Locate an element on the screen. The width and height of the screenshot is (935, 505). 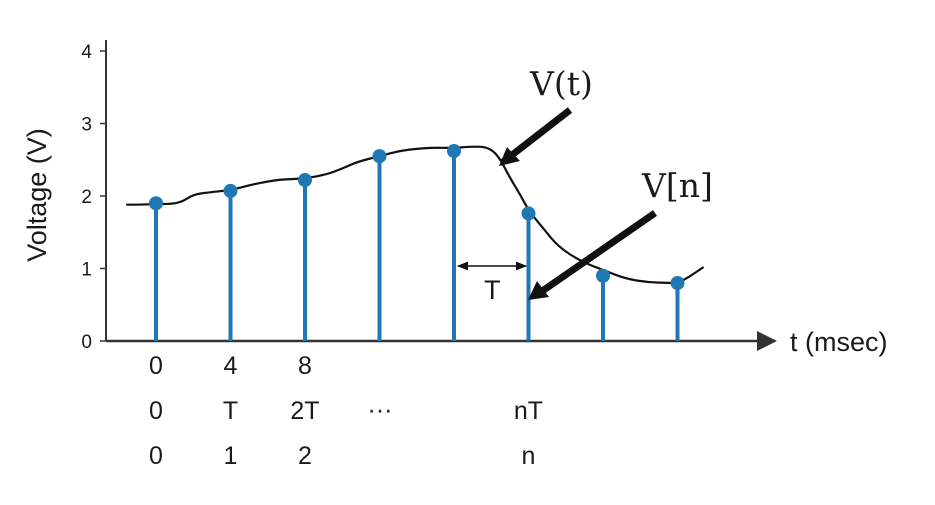
index-label: nT is located at coordinates (528, 411).